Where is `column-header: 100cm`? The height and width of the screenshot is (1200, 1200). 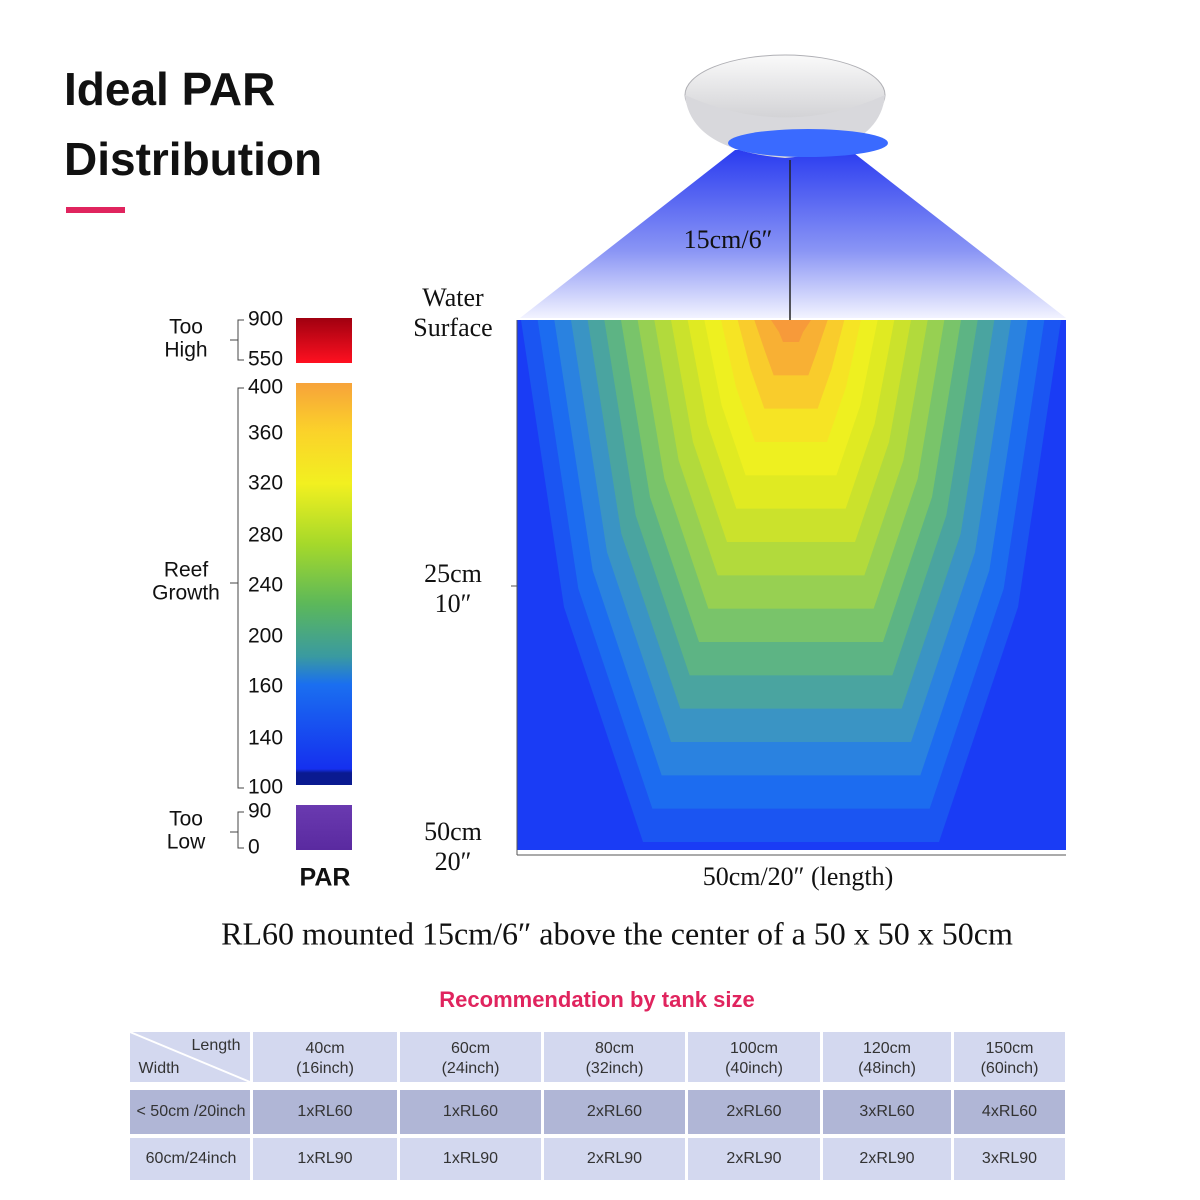 column-header: 100cm is located at coordinates (754, 1048).